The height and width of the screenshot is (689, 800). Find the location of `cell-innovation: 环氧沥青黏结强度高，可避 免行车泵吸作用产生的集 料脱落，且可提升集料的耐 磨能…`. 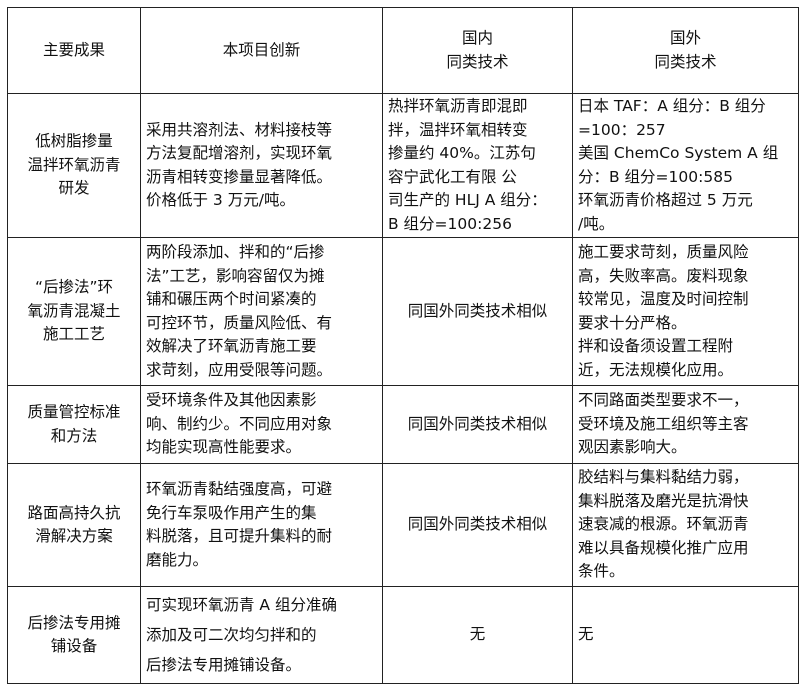

cell-innovation: 环氧沥青黏结强度高，可避 免行车泵吸作用产生的集 料脱落，且可提升集料的耐 磨能… is located at coordinates (261, 525).